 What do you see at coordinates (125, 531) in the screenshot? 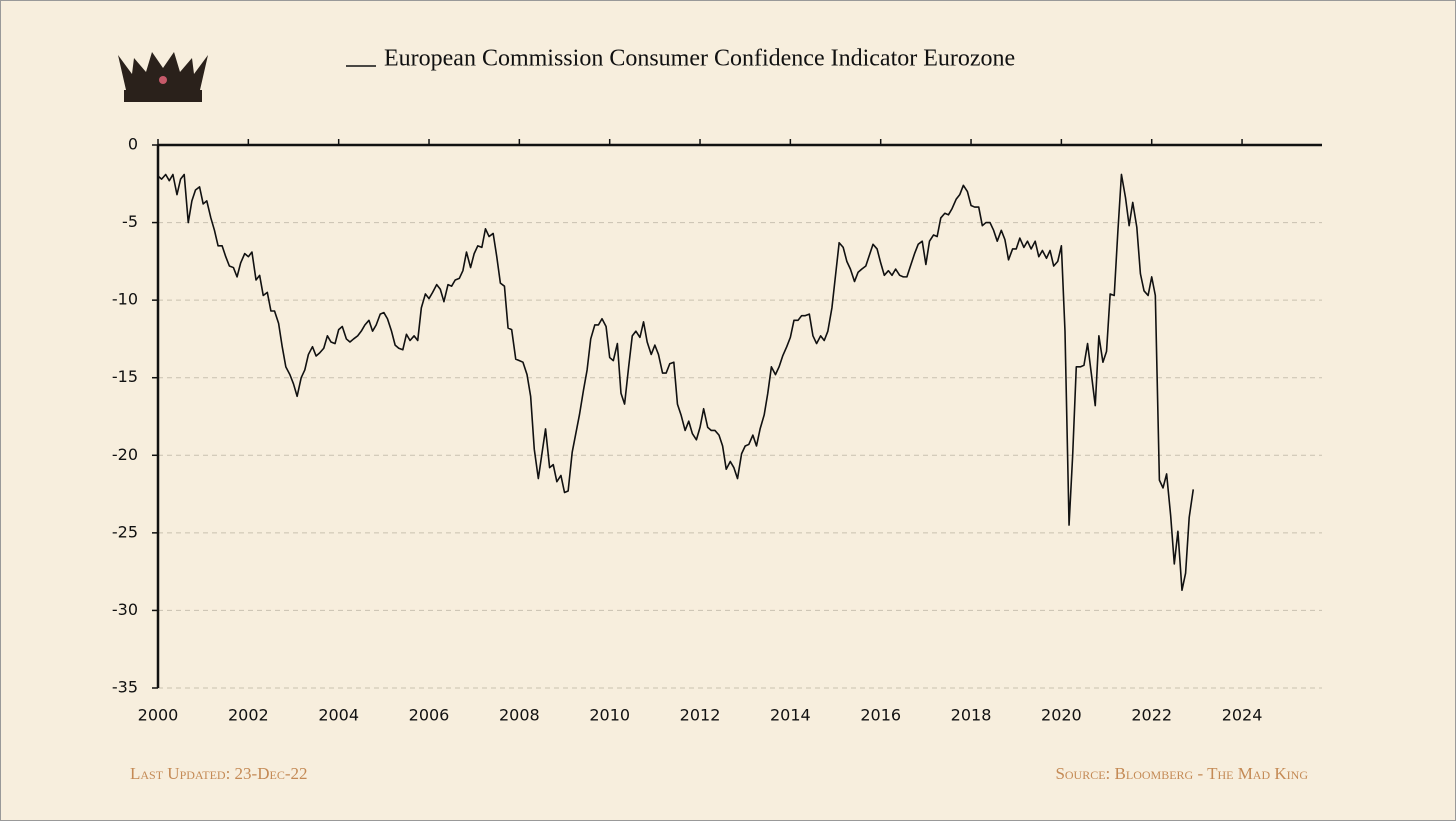
I see `y-tick-label: -25` at bounding box center [125, 531].